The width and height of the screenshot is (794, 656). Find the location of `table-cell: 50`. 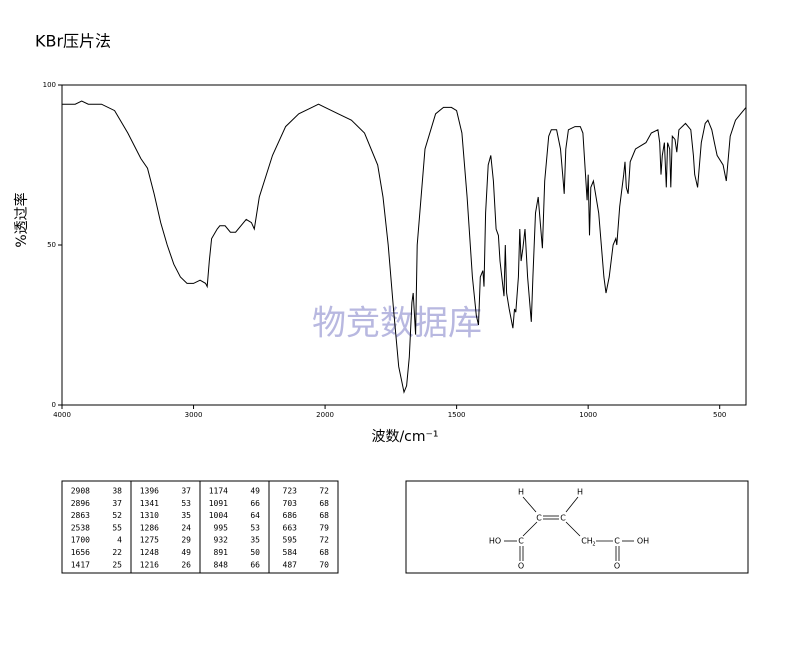

table-cell: 50 is located at coordinates (255, 552).